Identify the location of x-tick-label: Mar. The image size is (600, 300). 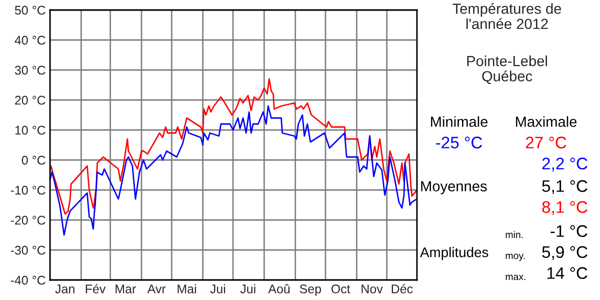
(126, 289).